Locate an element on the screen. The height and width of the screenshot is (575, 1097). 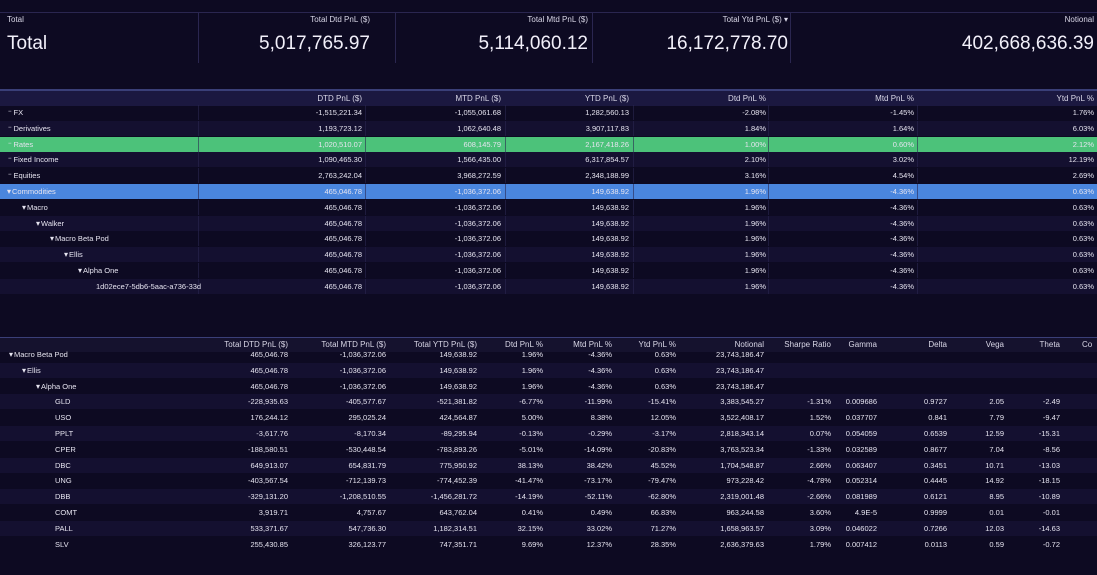
cell-value: 0.41% is located at coordinates (532, 512).